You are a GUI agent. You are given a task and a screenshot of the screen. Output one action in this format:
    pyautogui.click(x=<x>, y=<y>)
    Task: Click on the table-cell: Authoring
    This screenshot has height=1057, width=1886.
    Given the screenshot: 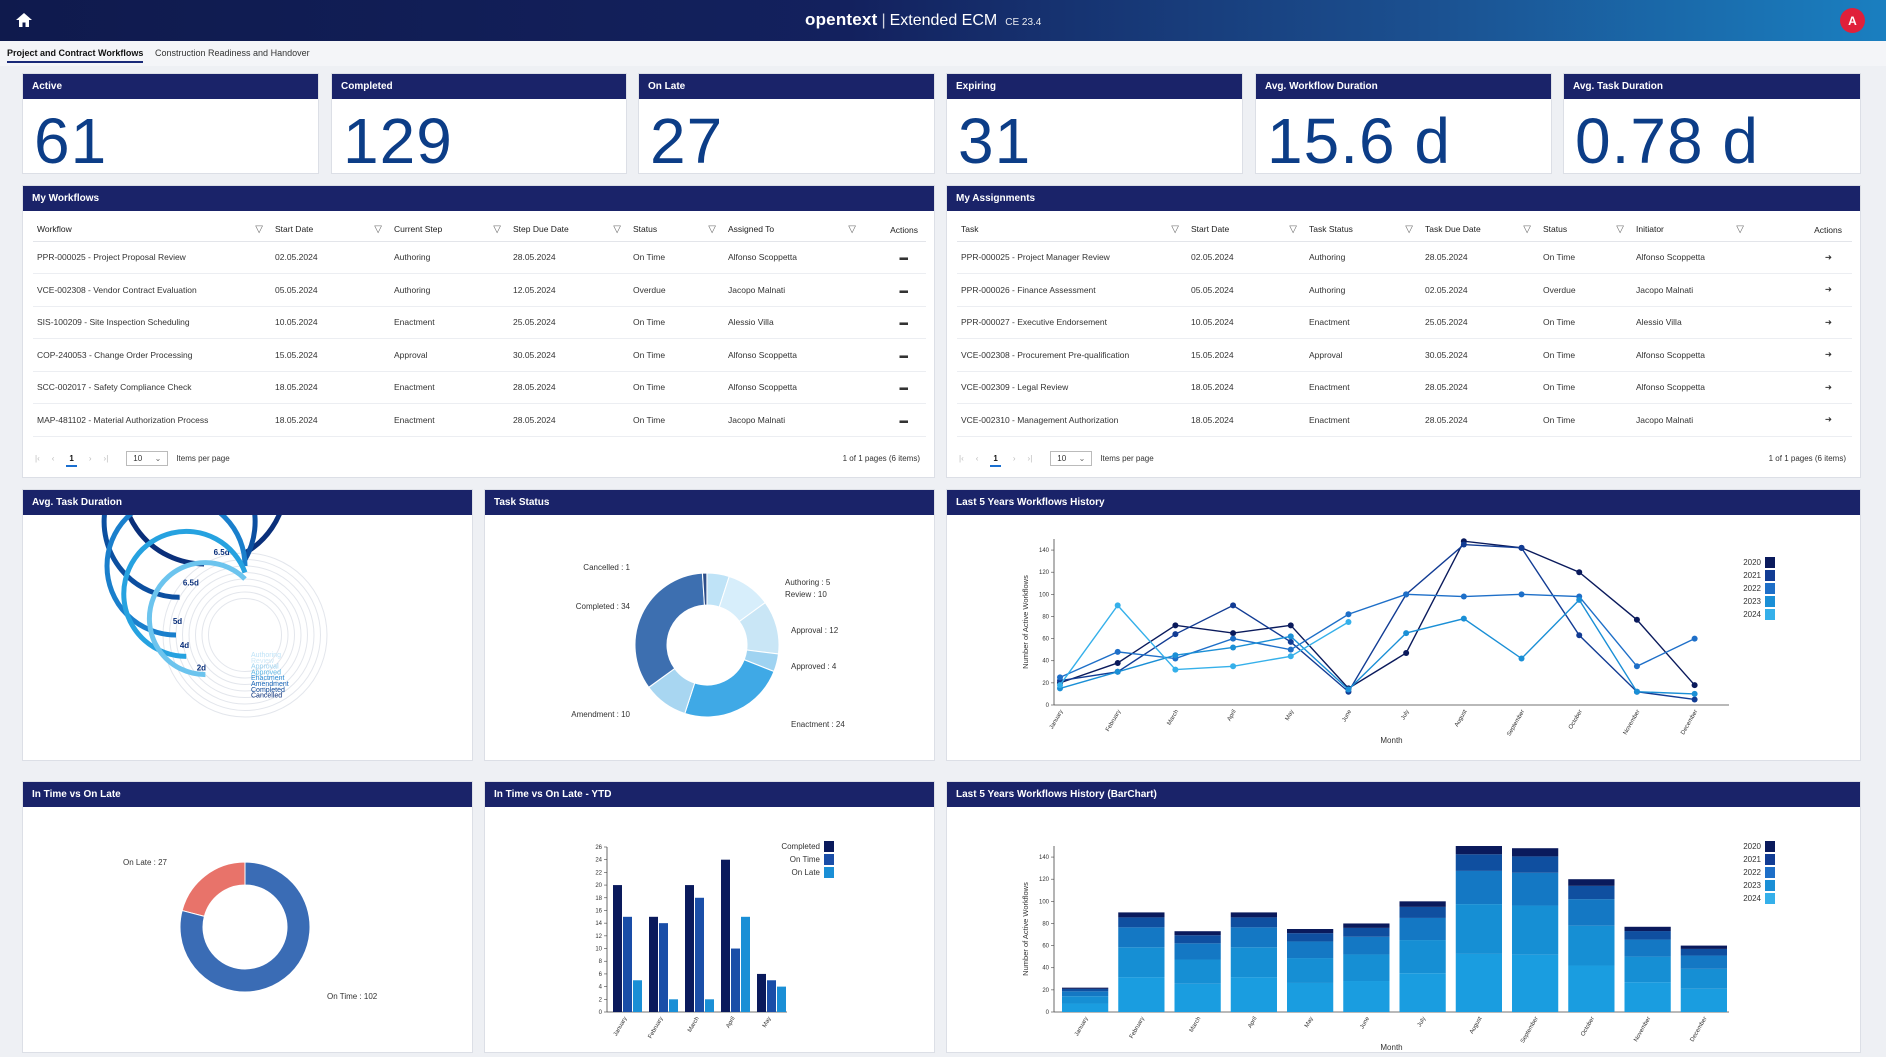 What is the action you would take?
    pyautogui.click(x=1363, y=290)
    